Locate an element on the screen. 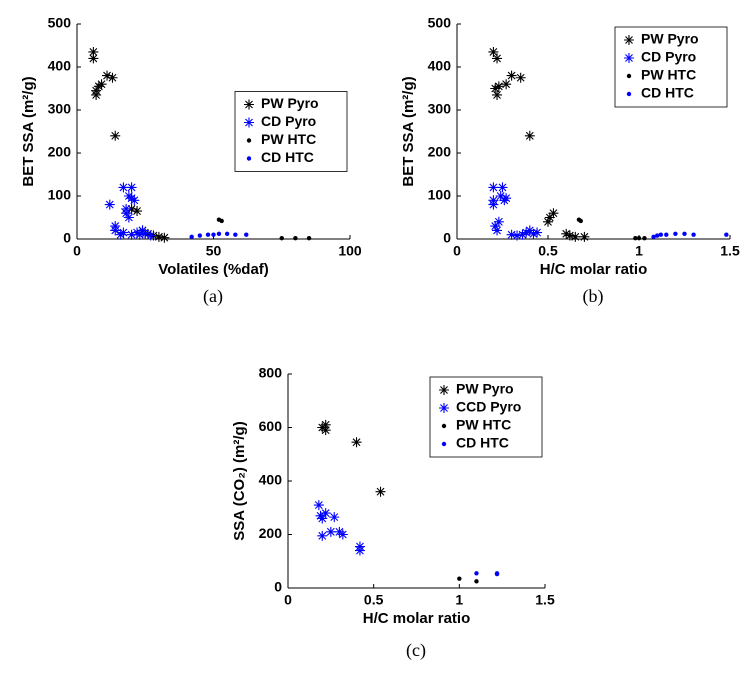  x-tick-label: 0 is located at coordinates (457, 251).